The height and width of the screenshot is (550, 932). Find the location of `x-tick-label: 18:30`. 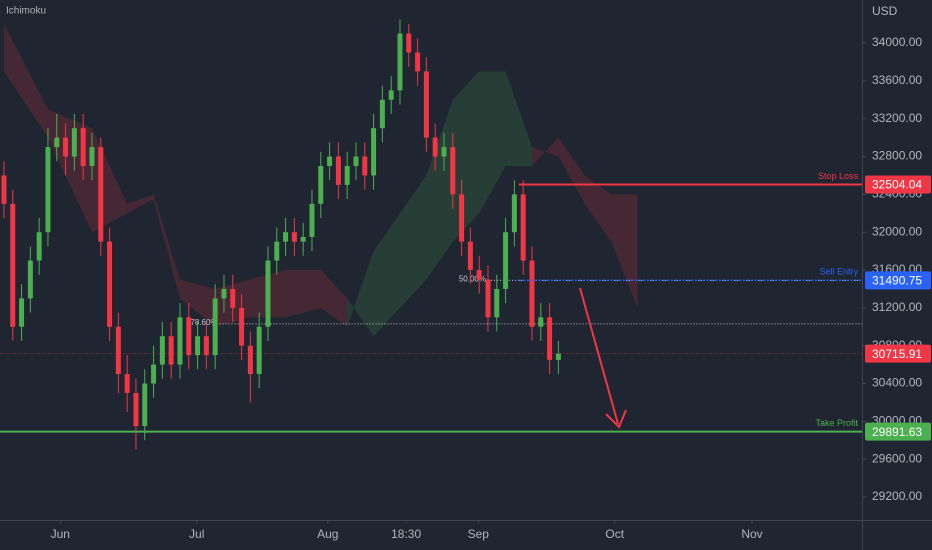

x-tick-label: 18:30 is located at coordinates (406, 534).